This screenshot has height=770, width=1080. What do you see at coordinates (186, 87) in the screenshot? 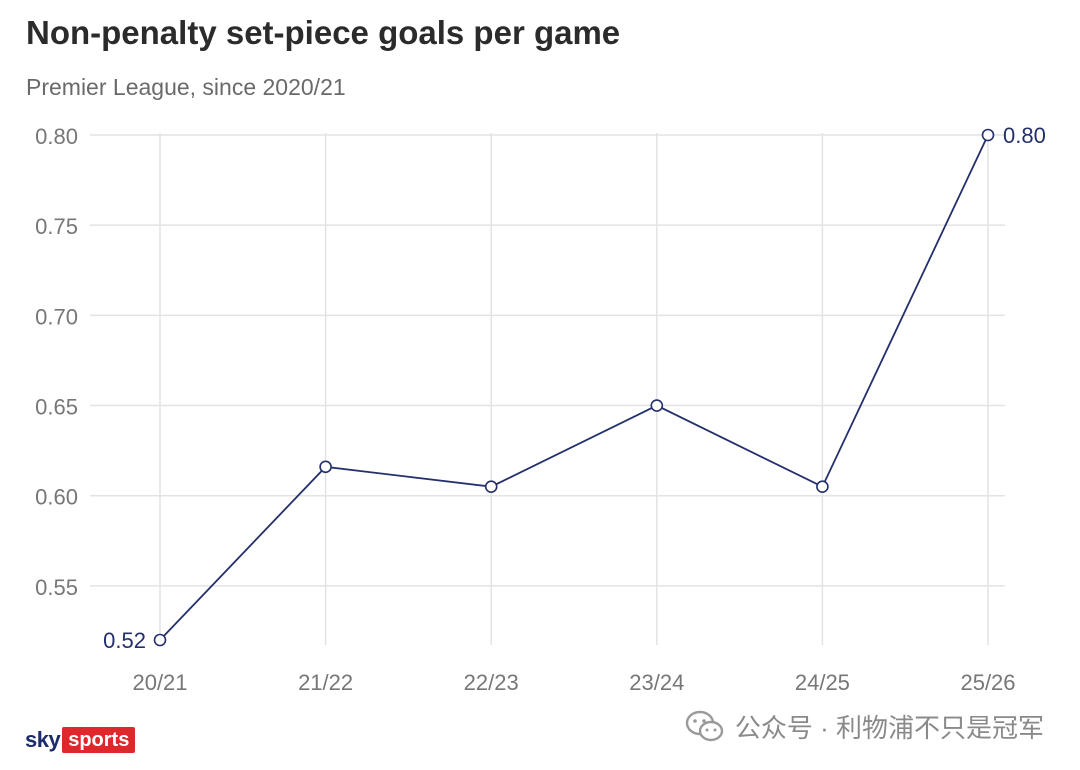
I see `page-subtitle: Premier League, since 2020/21` at bounding box center [186, 87].